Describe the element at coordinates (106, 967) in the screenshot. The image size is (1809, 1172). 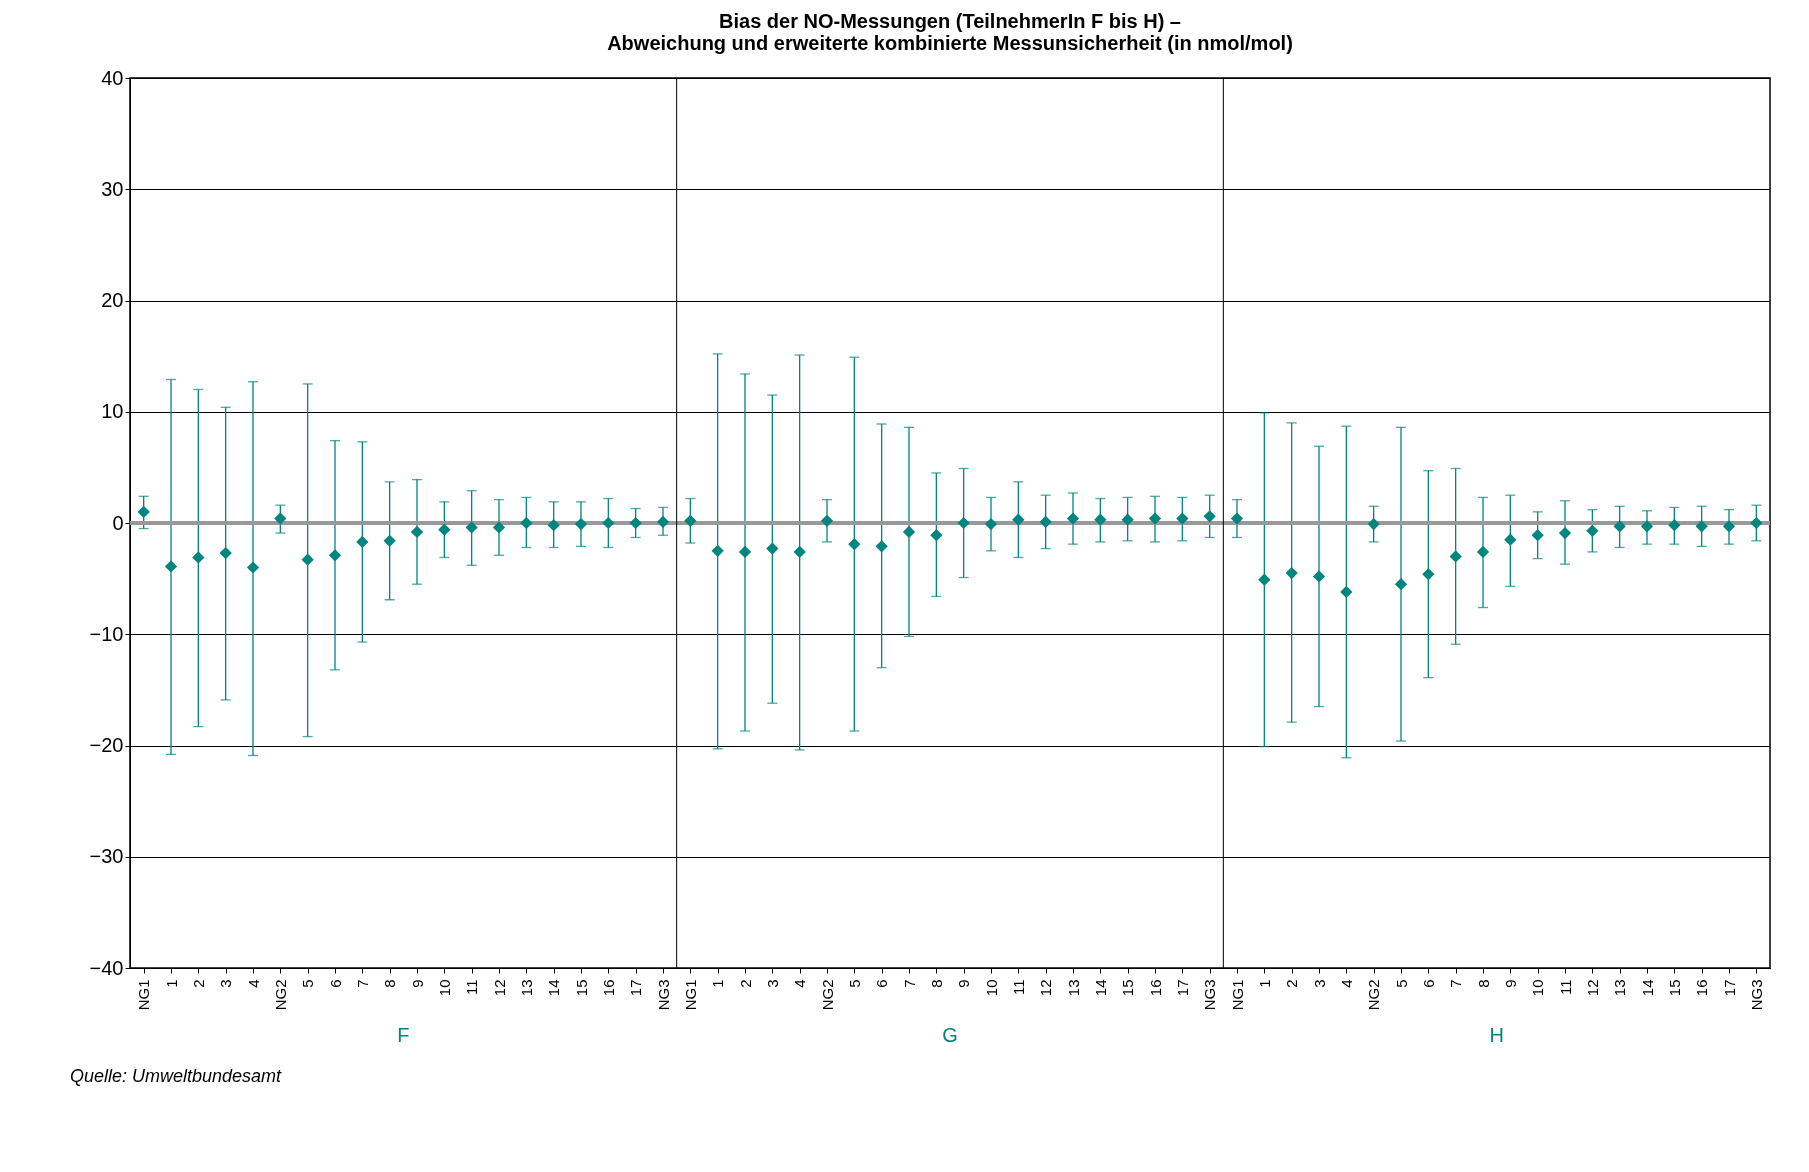
I see `y-tick-label: −40` at that location.